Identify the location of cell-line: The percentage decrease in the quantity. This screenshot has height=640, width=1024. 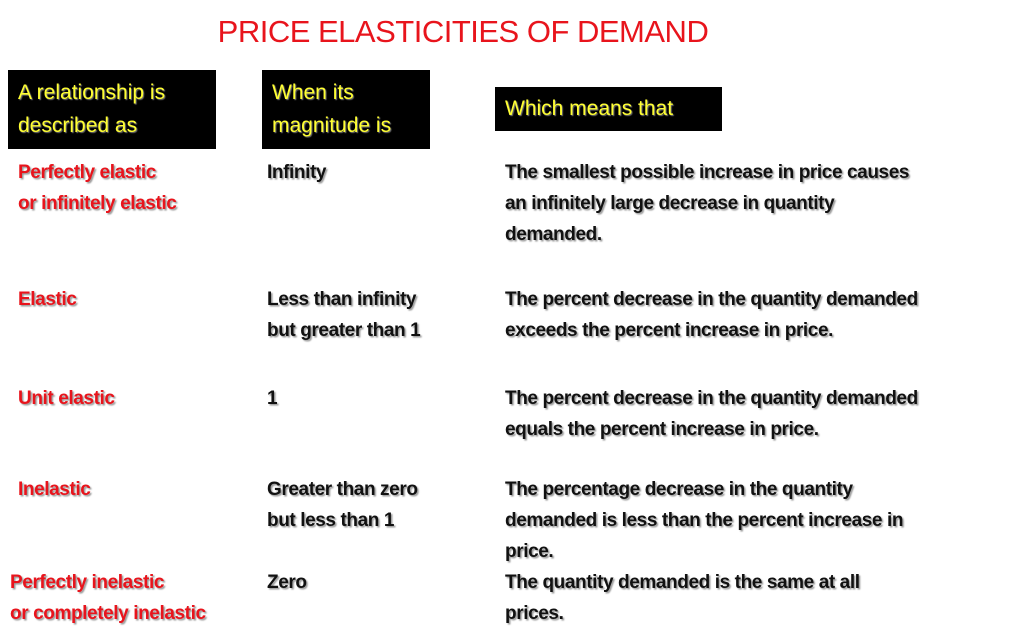
(679, 489).